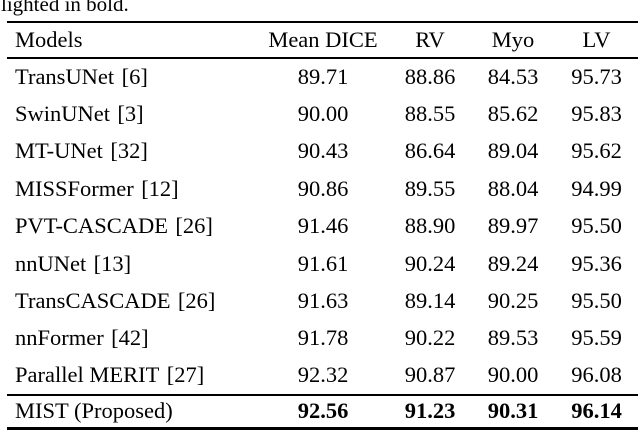  Describe the element at coordinates (430, 226) in the screenshot. I see `rv-value: 88.90` at that location.